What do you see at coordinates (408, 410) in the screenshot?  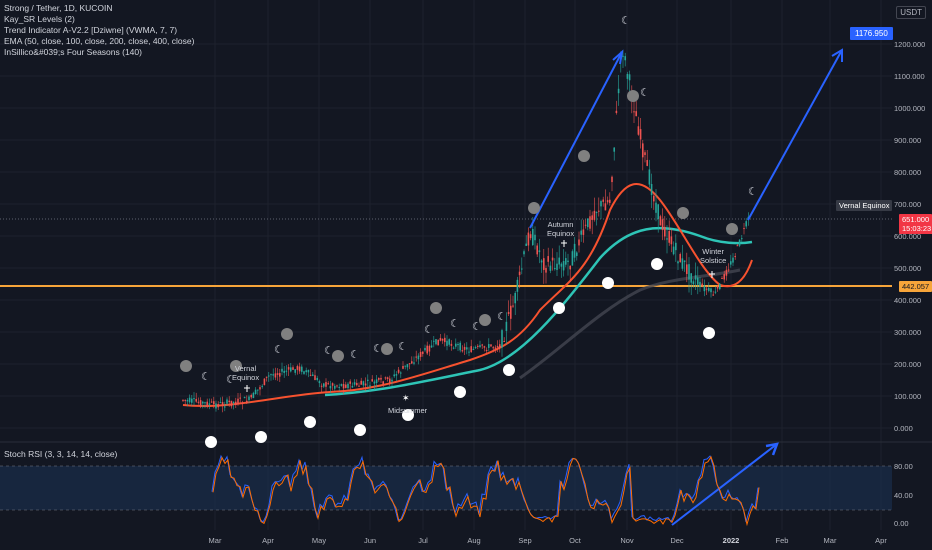 I see `midsummer-note: Midsummer` at bounding box center [408, 410].